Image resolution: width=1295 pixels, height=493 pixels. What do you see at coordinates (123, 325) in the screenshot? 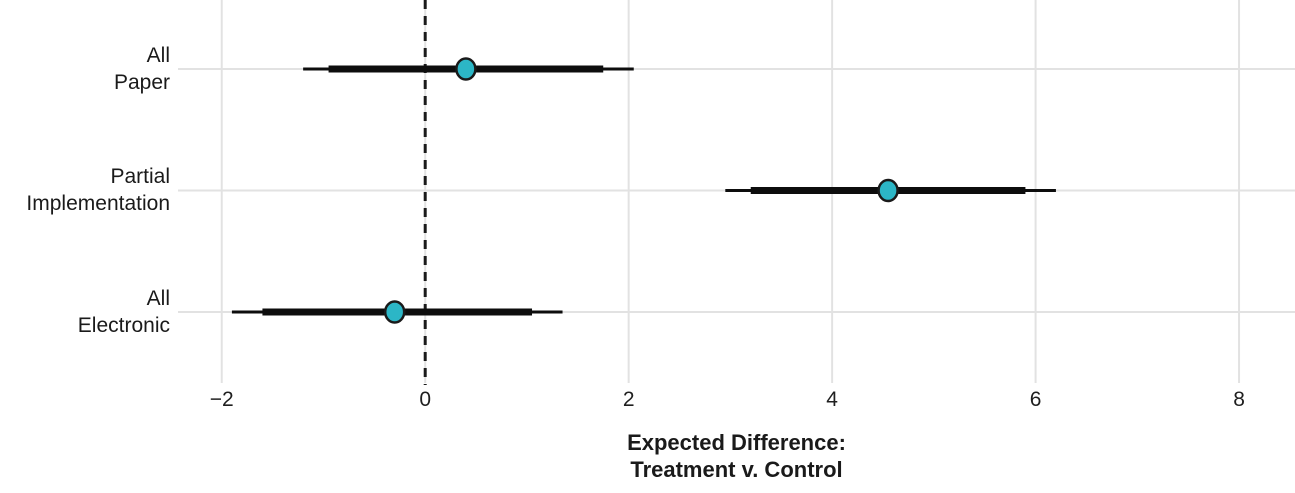
I see `y-axis-label-line: Electronic` at bounding box center [123, 325].